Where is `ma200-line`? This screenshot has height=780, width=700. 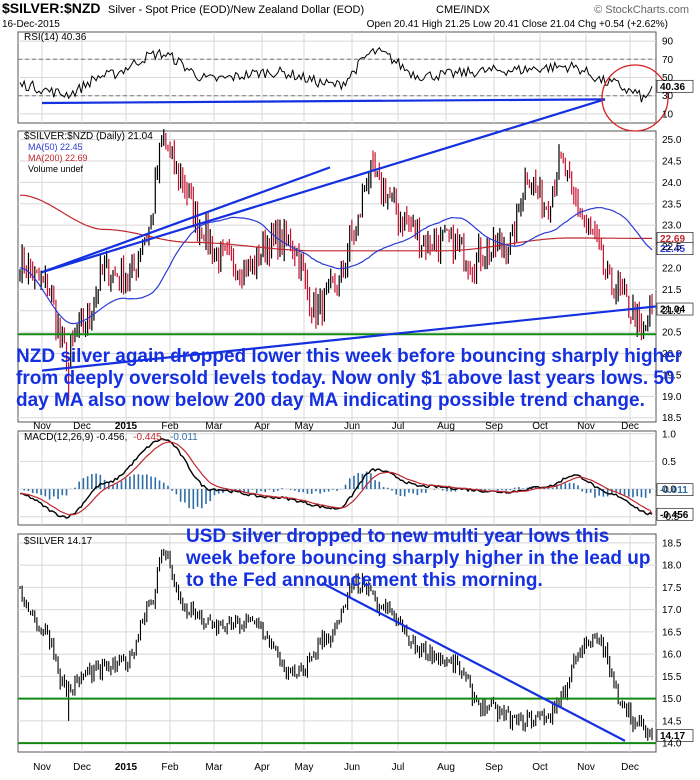
ma200-line is located at coordinates (335, 223).